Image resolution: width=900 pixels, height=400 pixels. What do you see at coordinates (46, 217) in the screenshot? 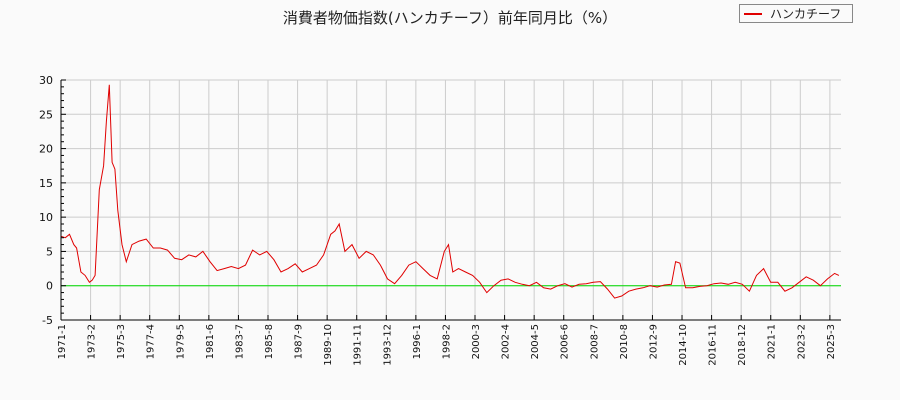
I see `svg-text: 10` at bounding box center [46, 217].